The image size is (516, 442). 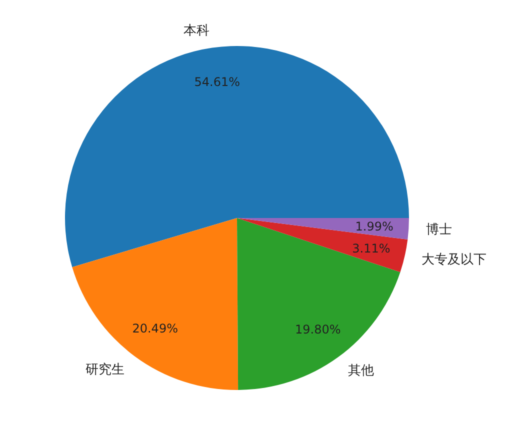 I want to click on slice-label: 博士, so click(x=439, y=230).